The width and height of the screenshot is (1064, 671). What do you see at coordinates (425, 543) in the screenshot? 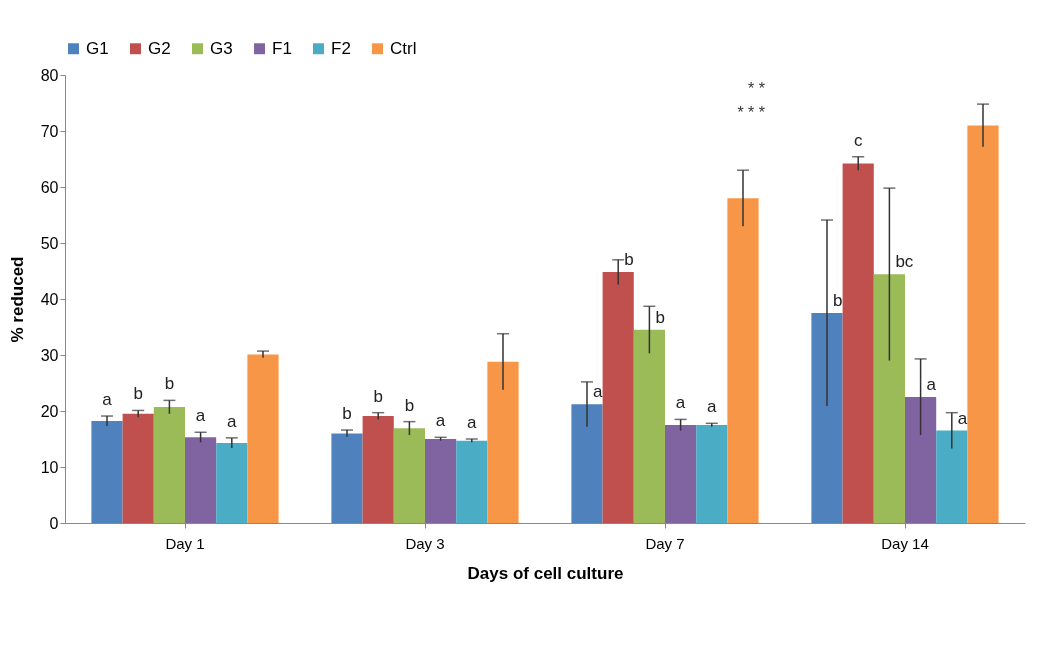
I see `x-tick-label: Day 3` at bounding box center [425, 543].